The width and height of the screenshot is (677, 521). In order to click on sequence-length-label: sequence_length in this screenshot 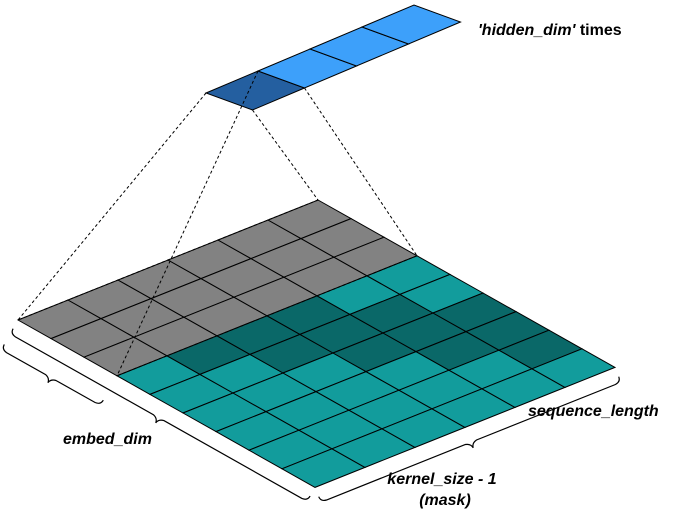, I will do `click(593, 411)`.